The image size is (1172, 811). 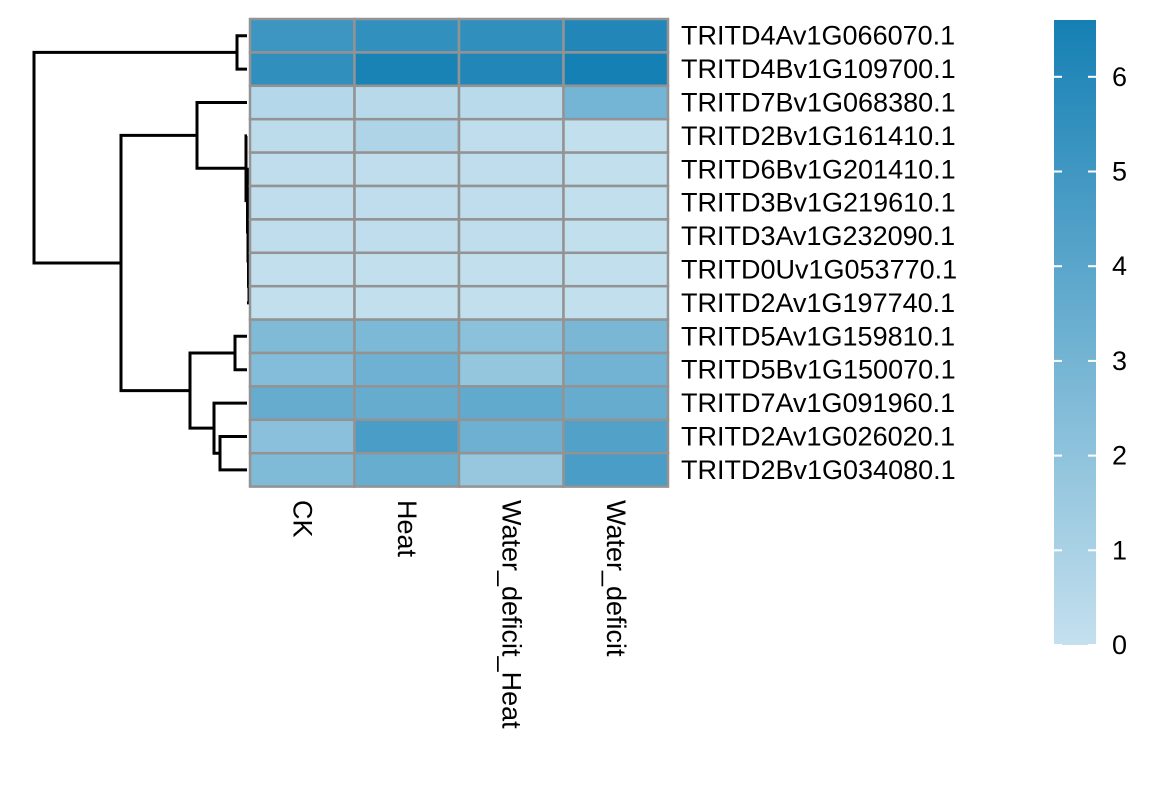 I want to click on row-label: TRITD4Av1G066070.1, so click(x=818, y=36).